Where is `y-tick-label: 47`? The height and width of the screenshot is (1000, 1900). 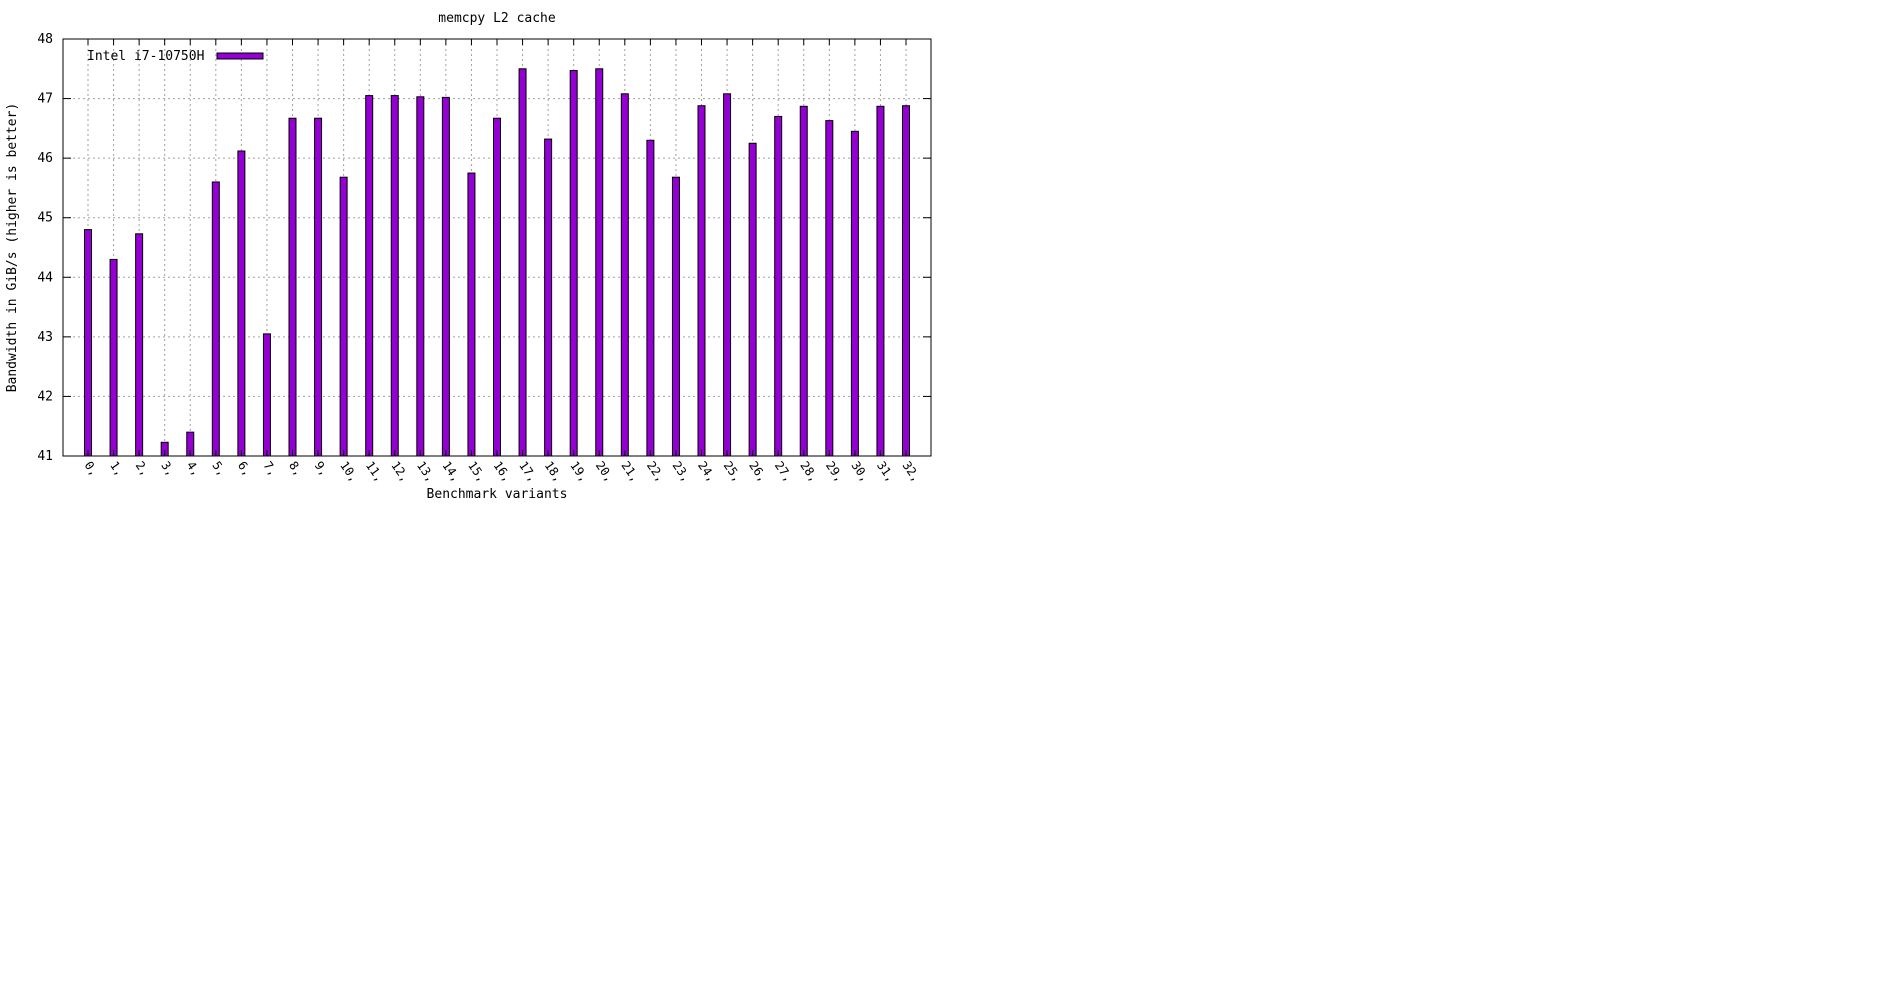 y-tick-label: 47 is located at coordinates (45, 99).